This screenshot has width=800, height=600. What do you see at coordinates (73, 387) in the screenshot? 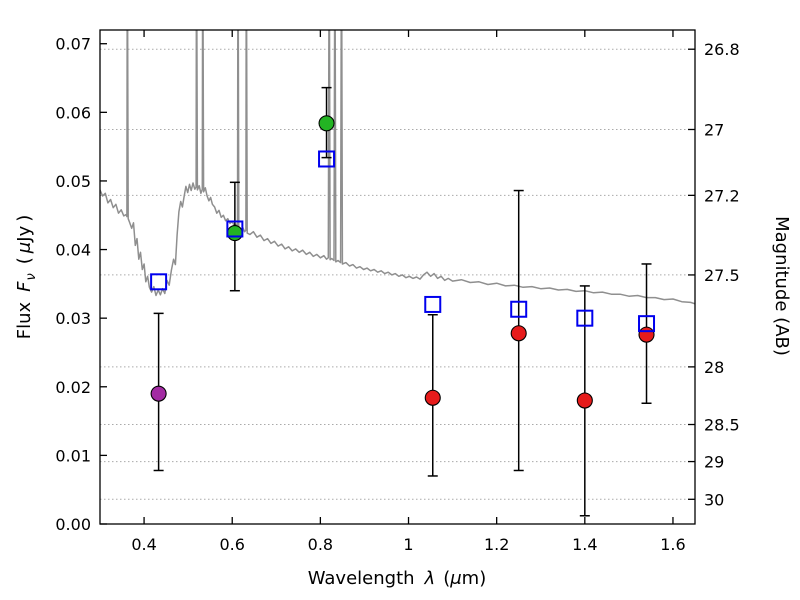
I see `y-tick-left-label: 0.02` at bounding box center [73, 387].